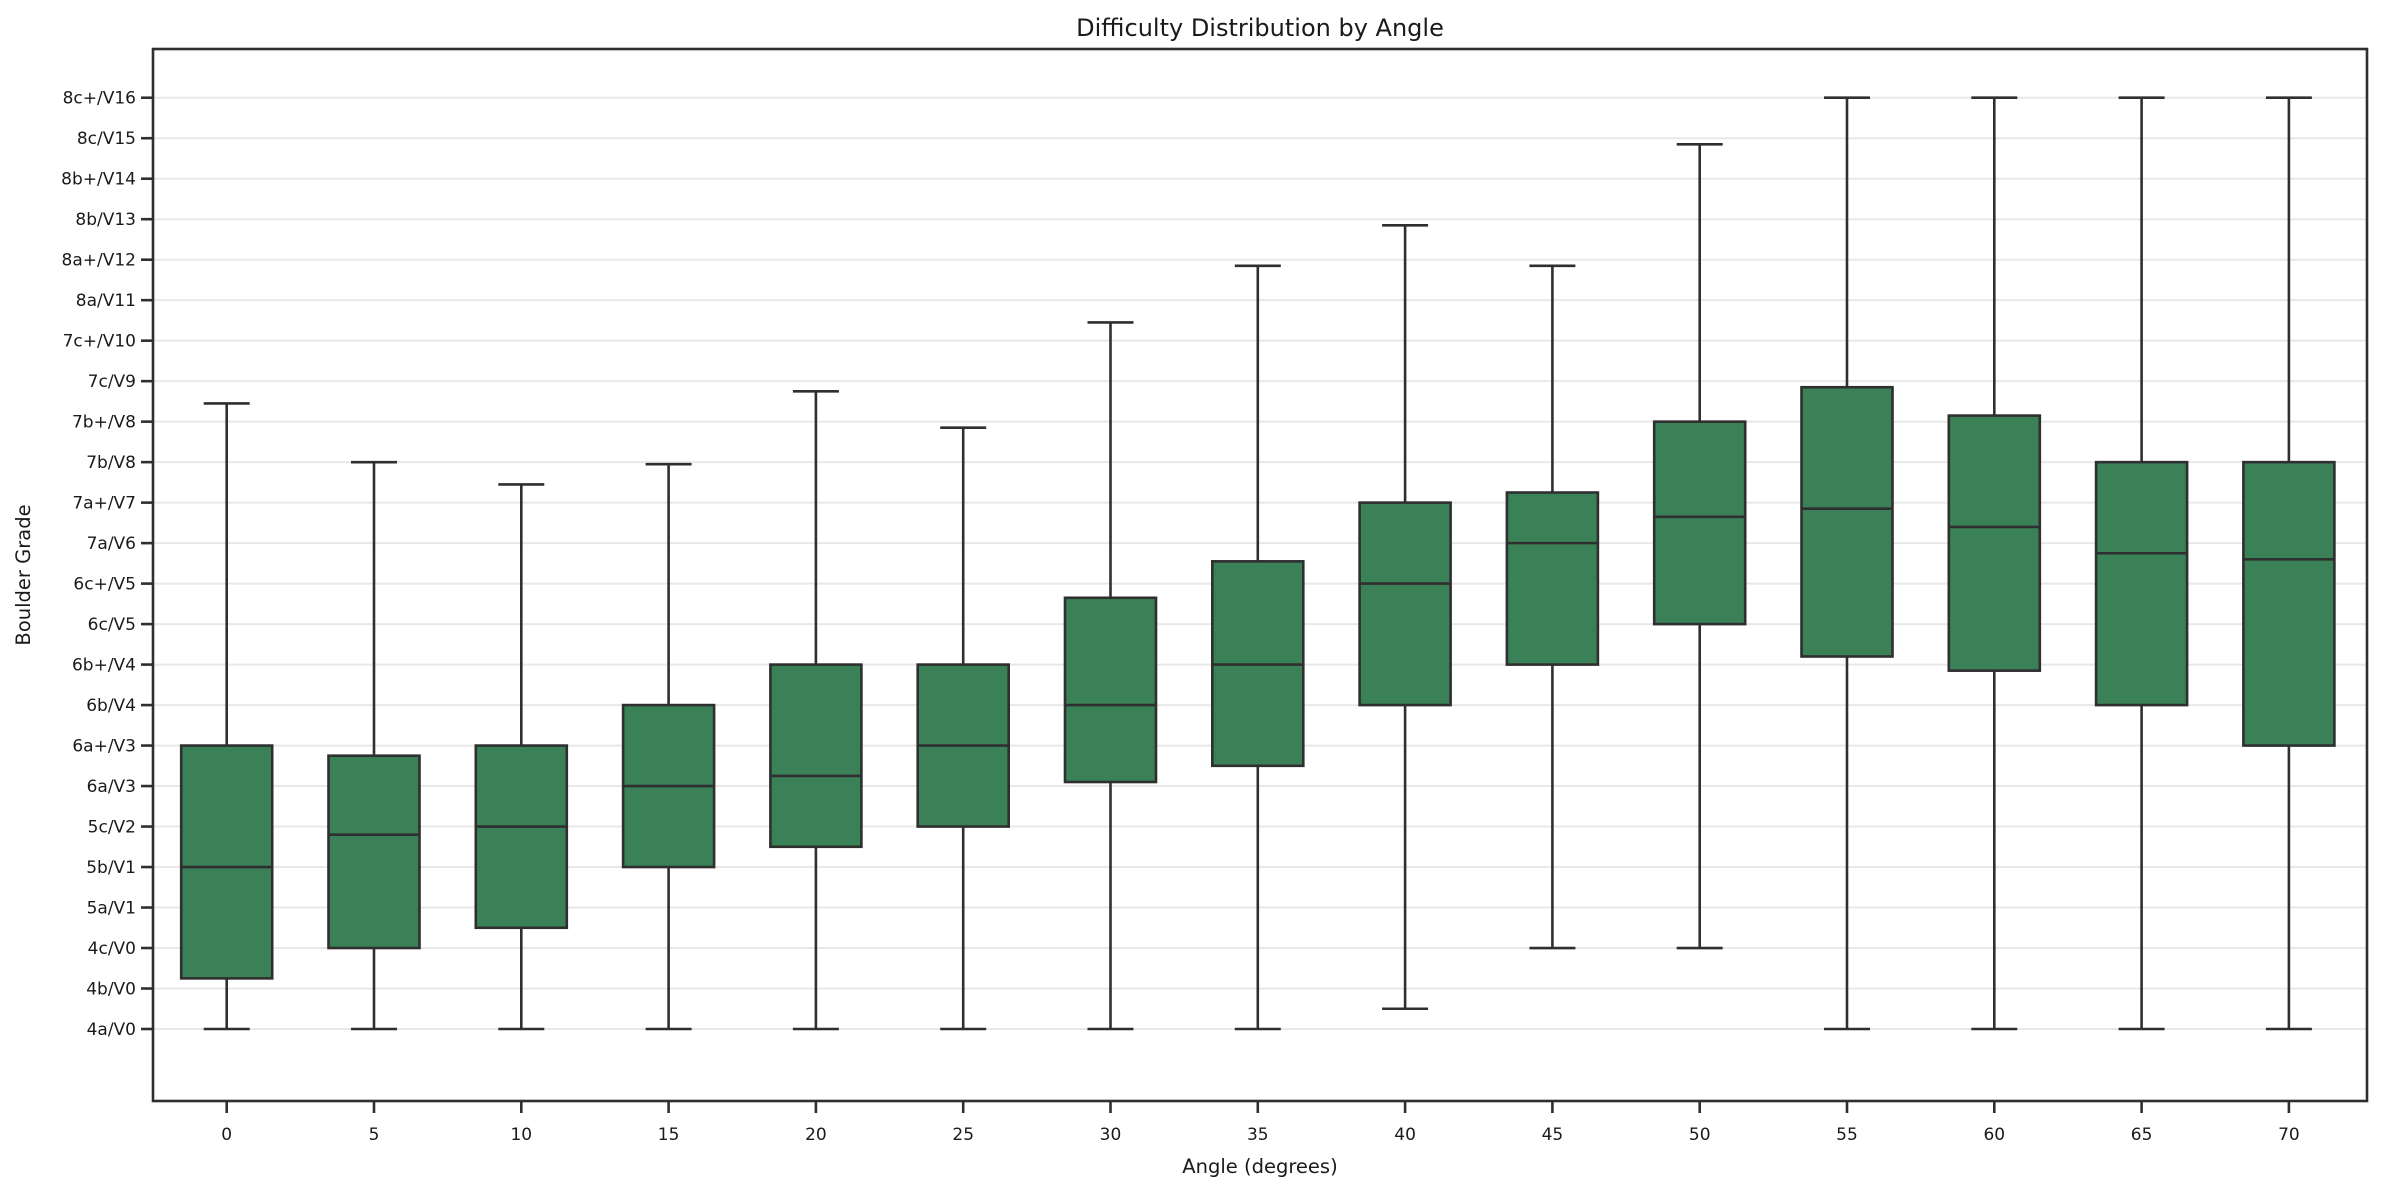 The image size is (2385, 1184). I want to click on y-tick-label: 8a/V11, so click(106, 301).